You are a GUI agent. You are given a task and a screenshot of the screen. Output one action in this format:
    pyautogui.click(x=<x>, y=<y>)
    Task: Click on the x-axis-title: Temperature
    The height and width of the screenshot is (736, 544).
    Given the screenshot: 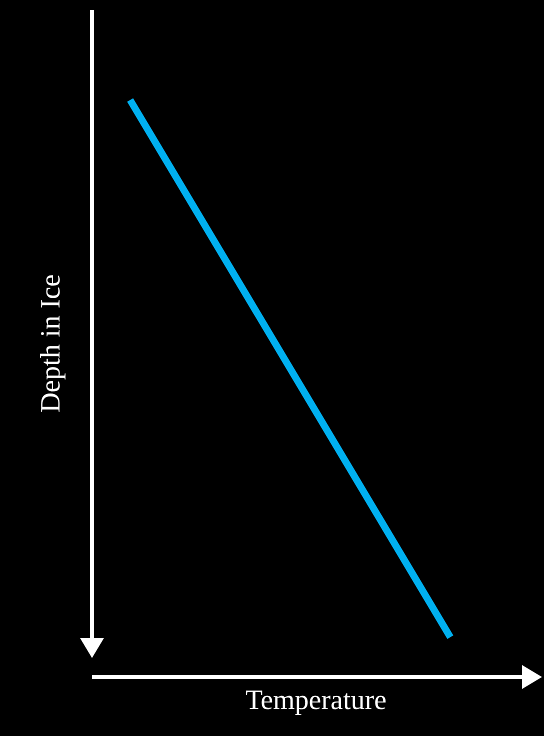 What is the action you would take?
    pyautogui.click(x=316, y=700)
    